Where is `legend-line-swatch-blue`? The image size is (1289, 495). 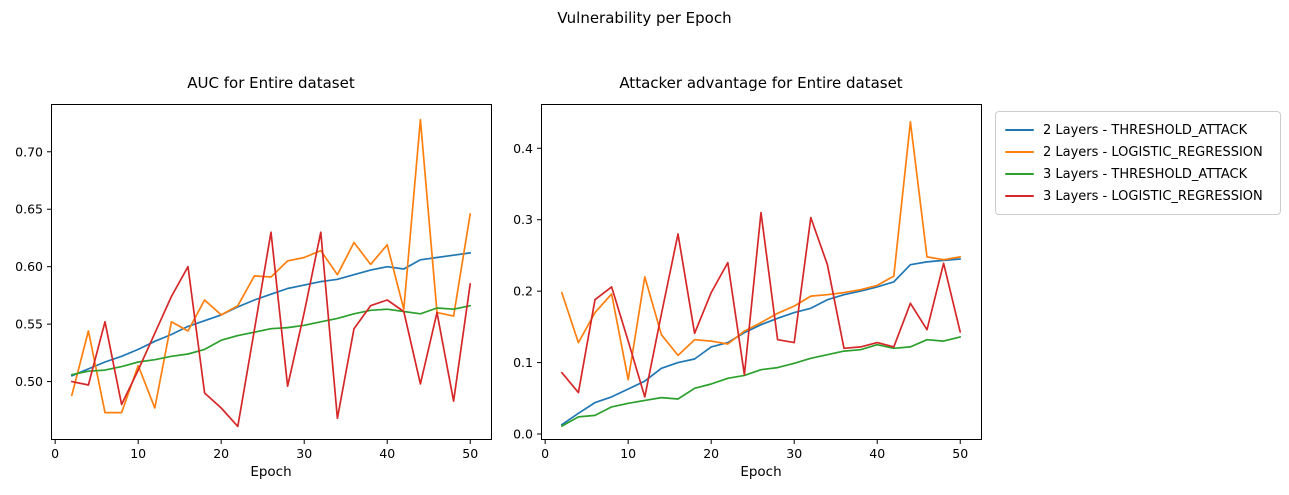
legend-line-swatch-blue is located at coordinates (1019, 130).